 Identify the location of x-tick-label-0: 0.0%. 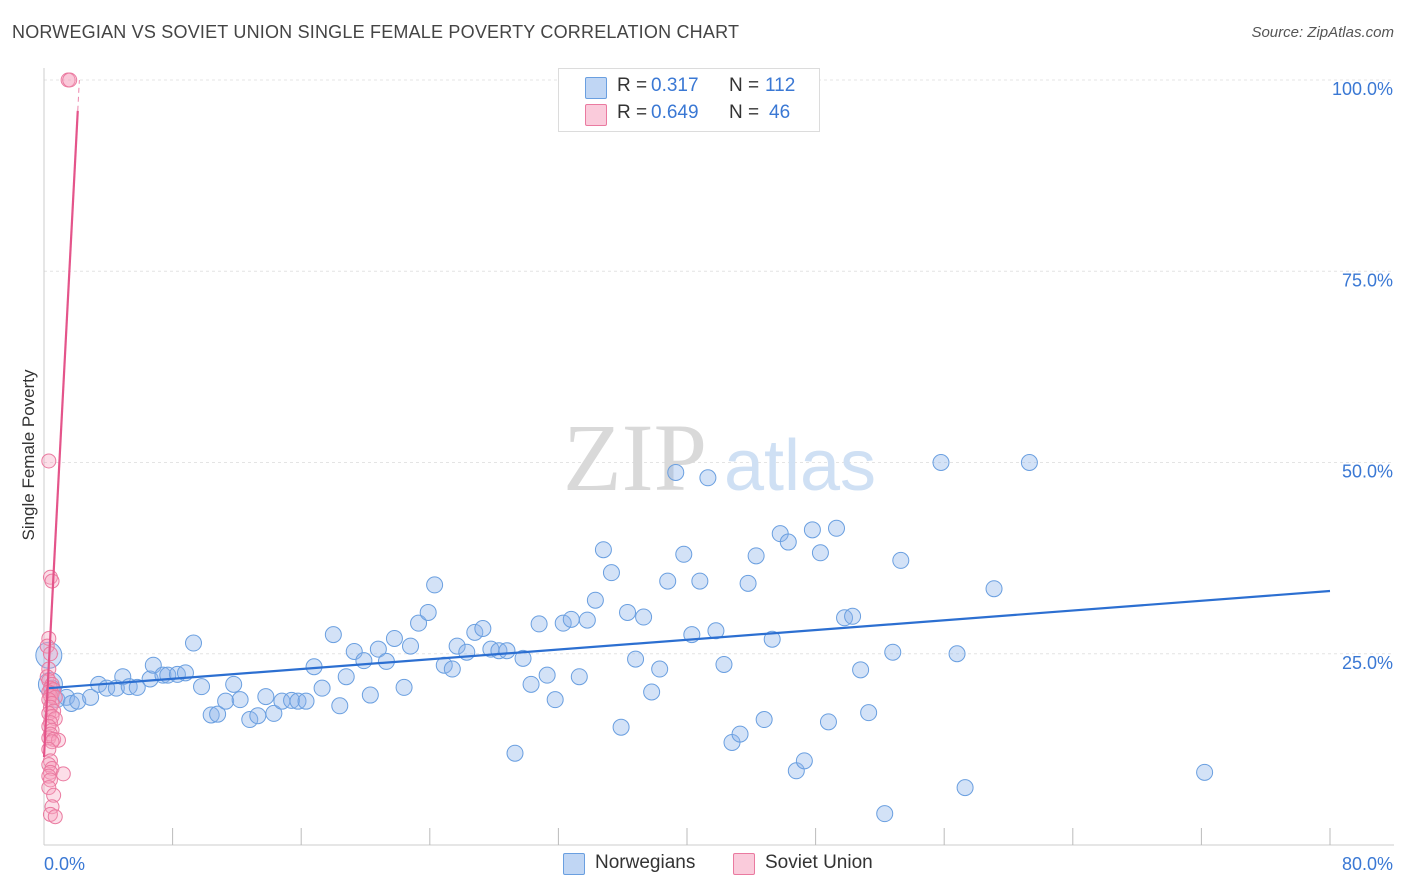
(64, 864).